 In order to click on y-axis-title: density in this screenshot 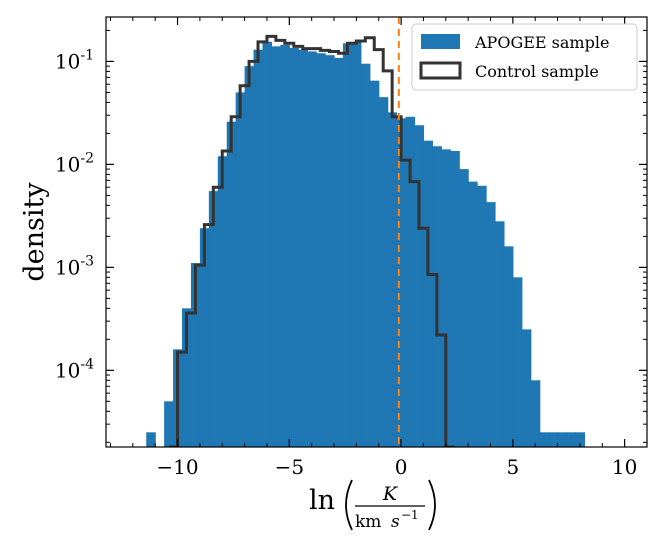, I will do `click(34, 232)`.